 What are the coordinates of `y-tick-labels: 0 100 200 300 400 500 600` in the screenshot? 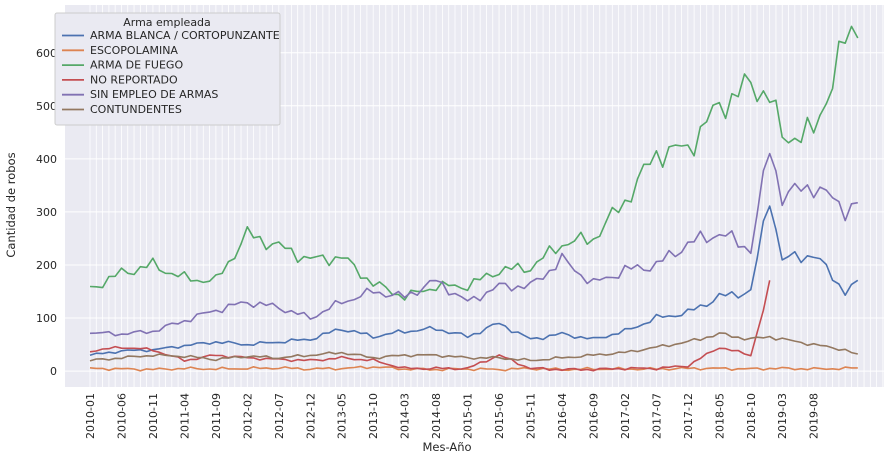 It's located at (46, 212).